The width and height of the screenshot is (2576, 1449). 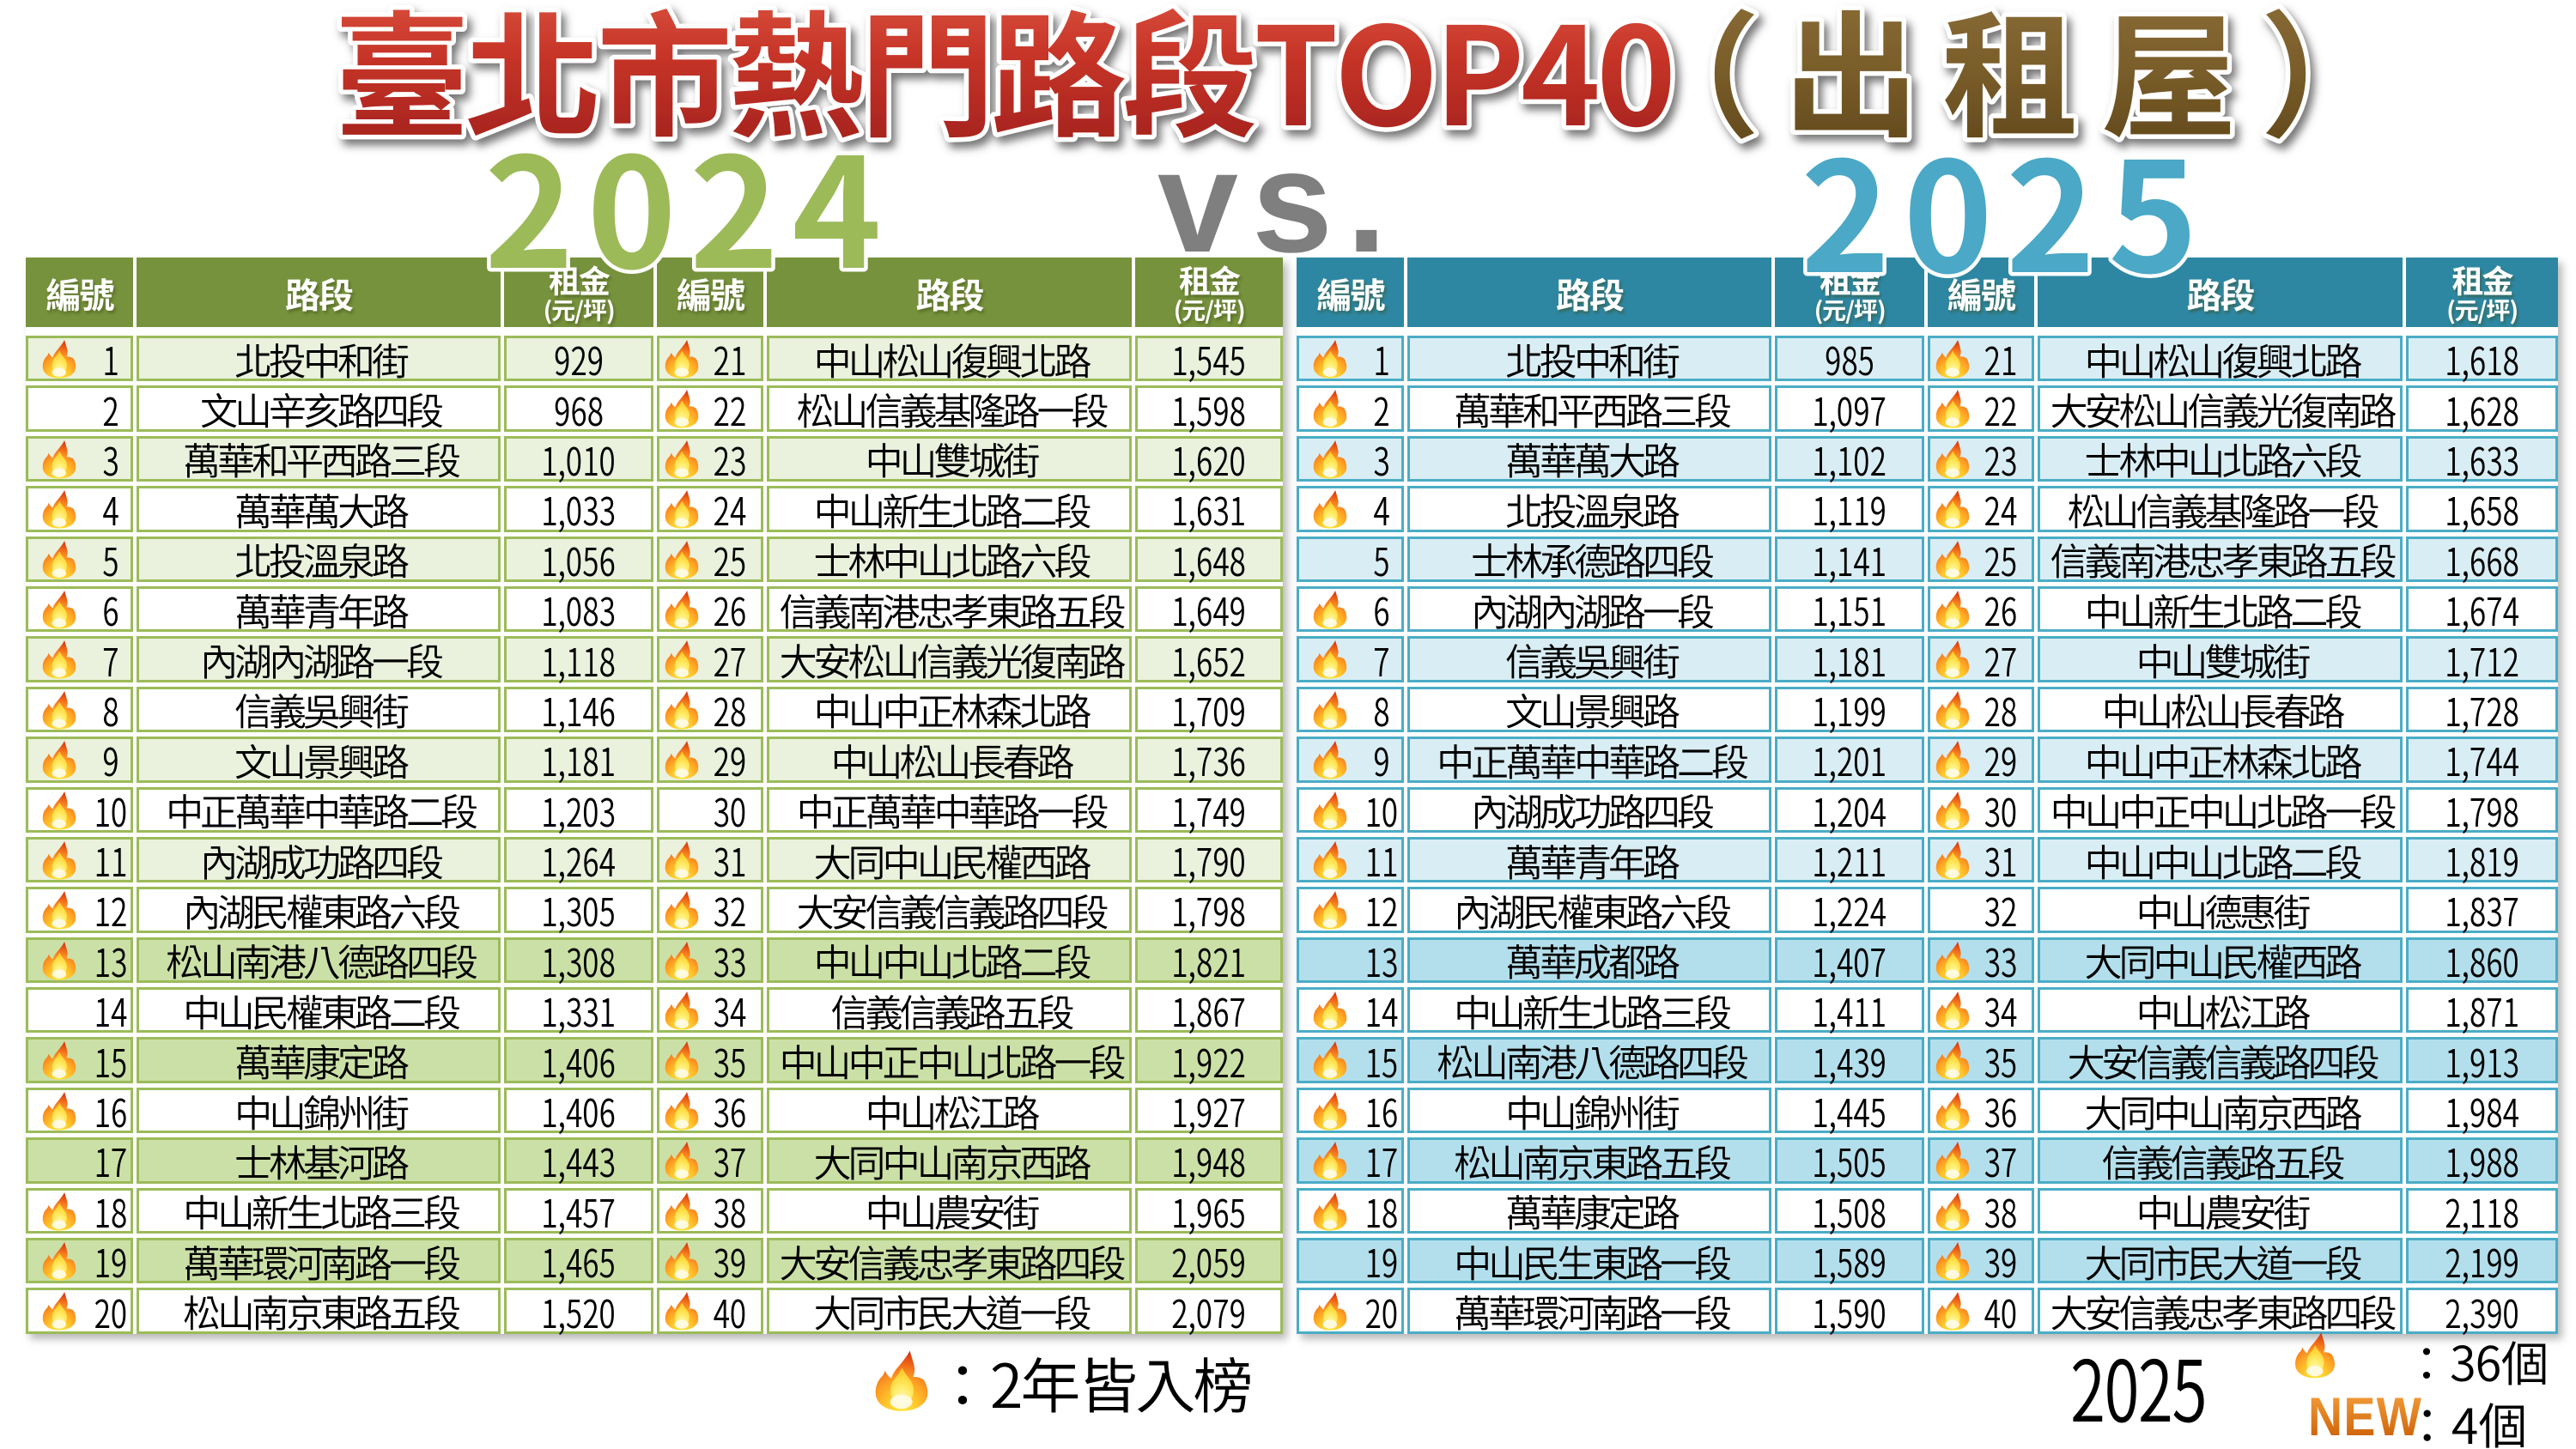 What do you see at coordinates (1279, 201) in the screenshot?
I see `svg-text: vs.` at bounding box center [1279, 201].